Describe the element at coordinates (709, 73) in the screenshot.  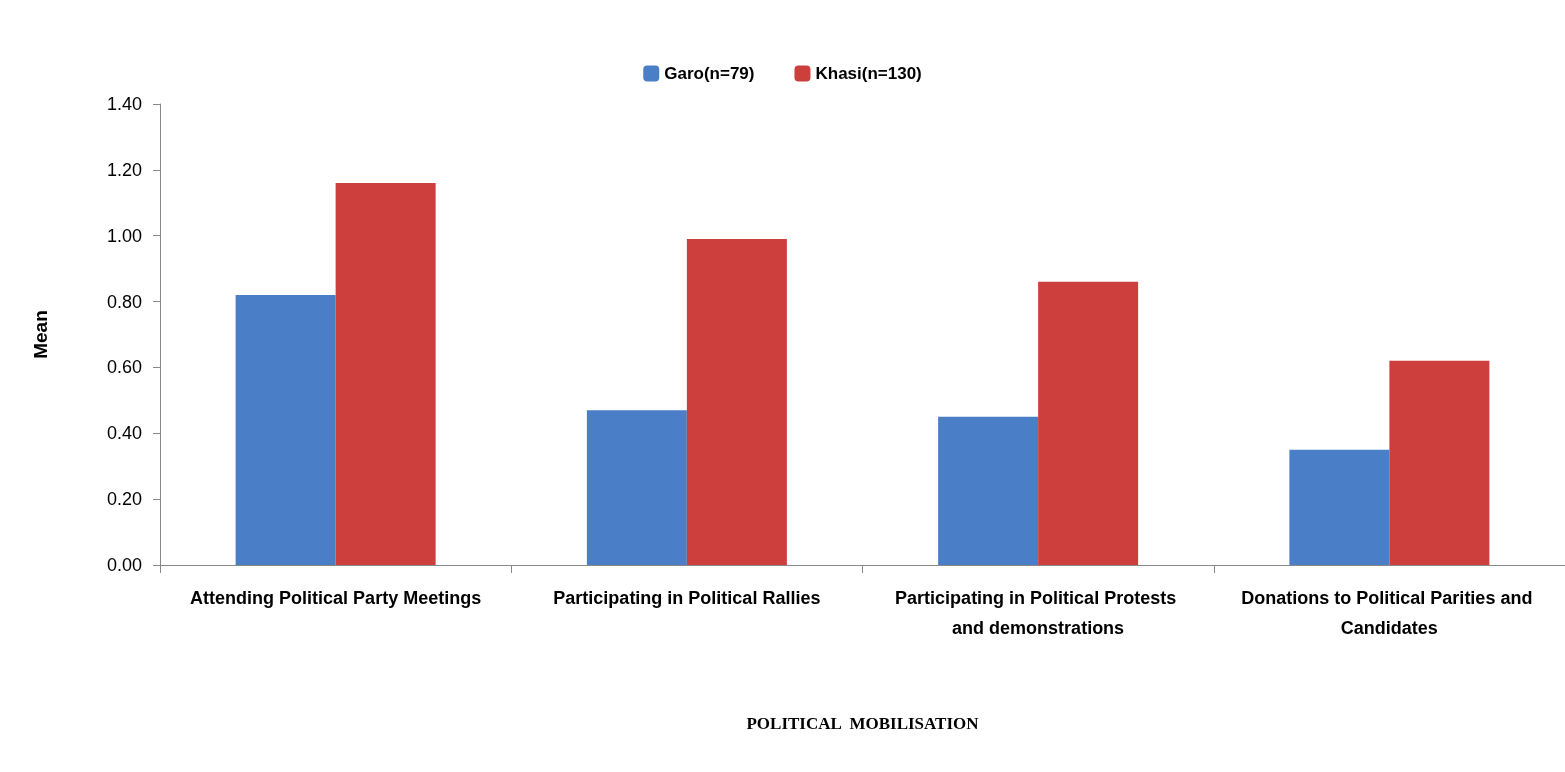
I see `legend-label: Garo(n=79)` at that location.